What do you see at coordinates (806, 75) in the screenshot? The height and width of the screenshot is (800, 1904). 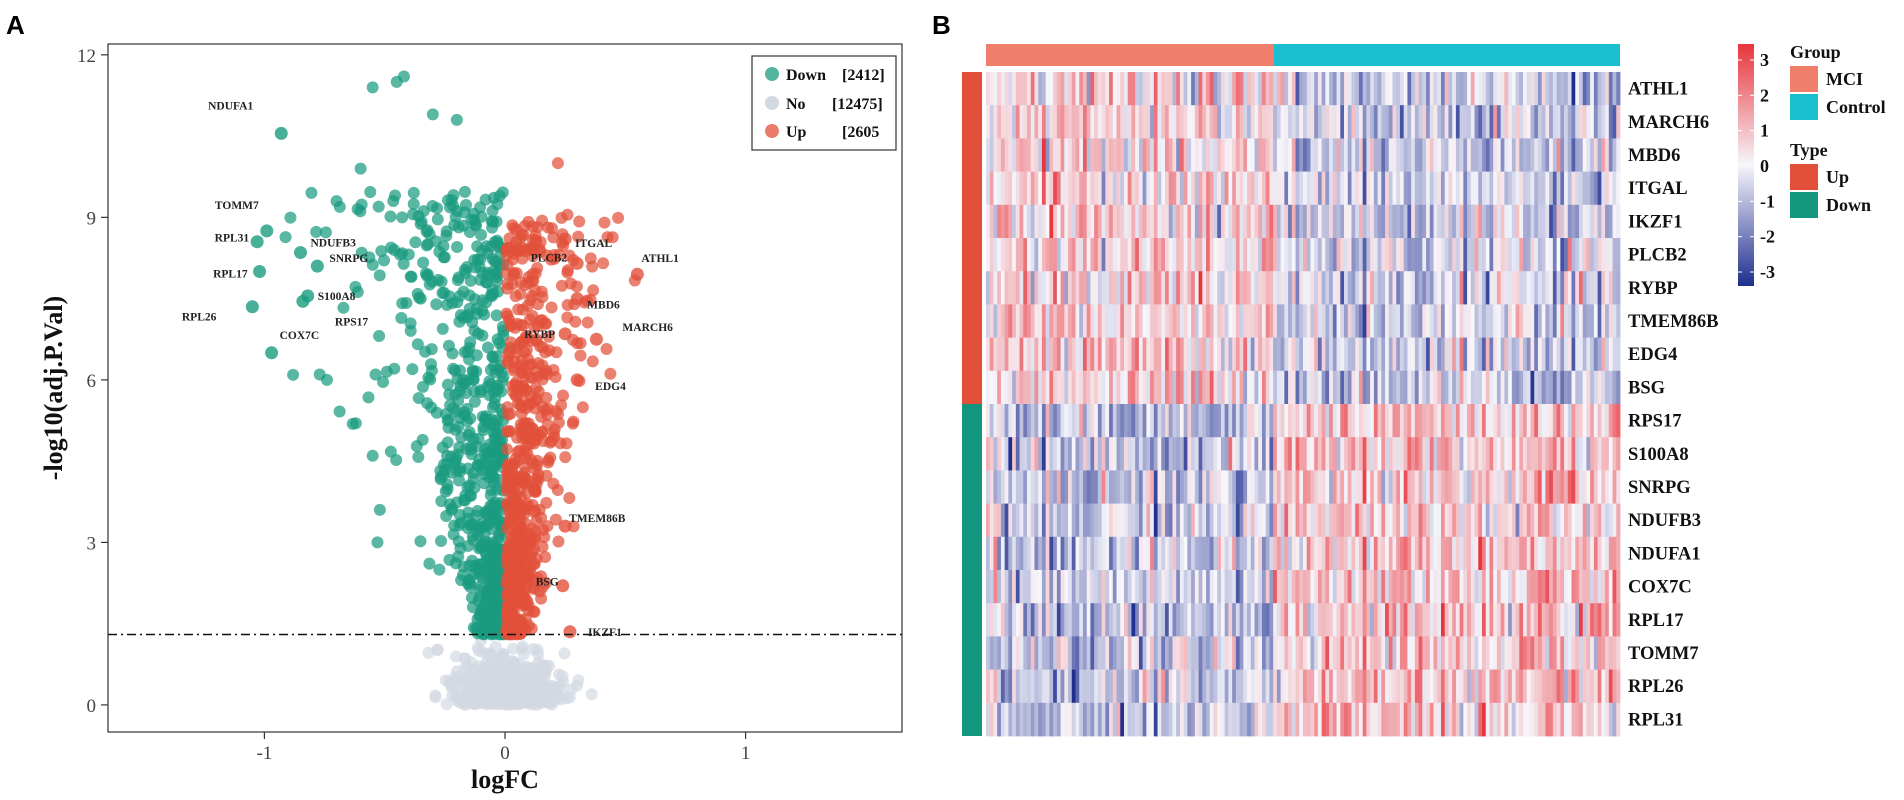 I see `legend-label-down: Down` at bounding box center [806, 75].